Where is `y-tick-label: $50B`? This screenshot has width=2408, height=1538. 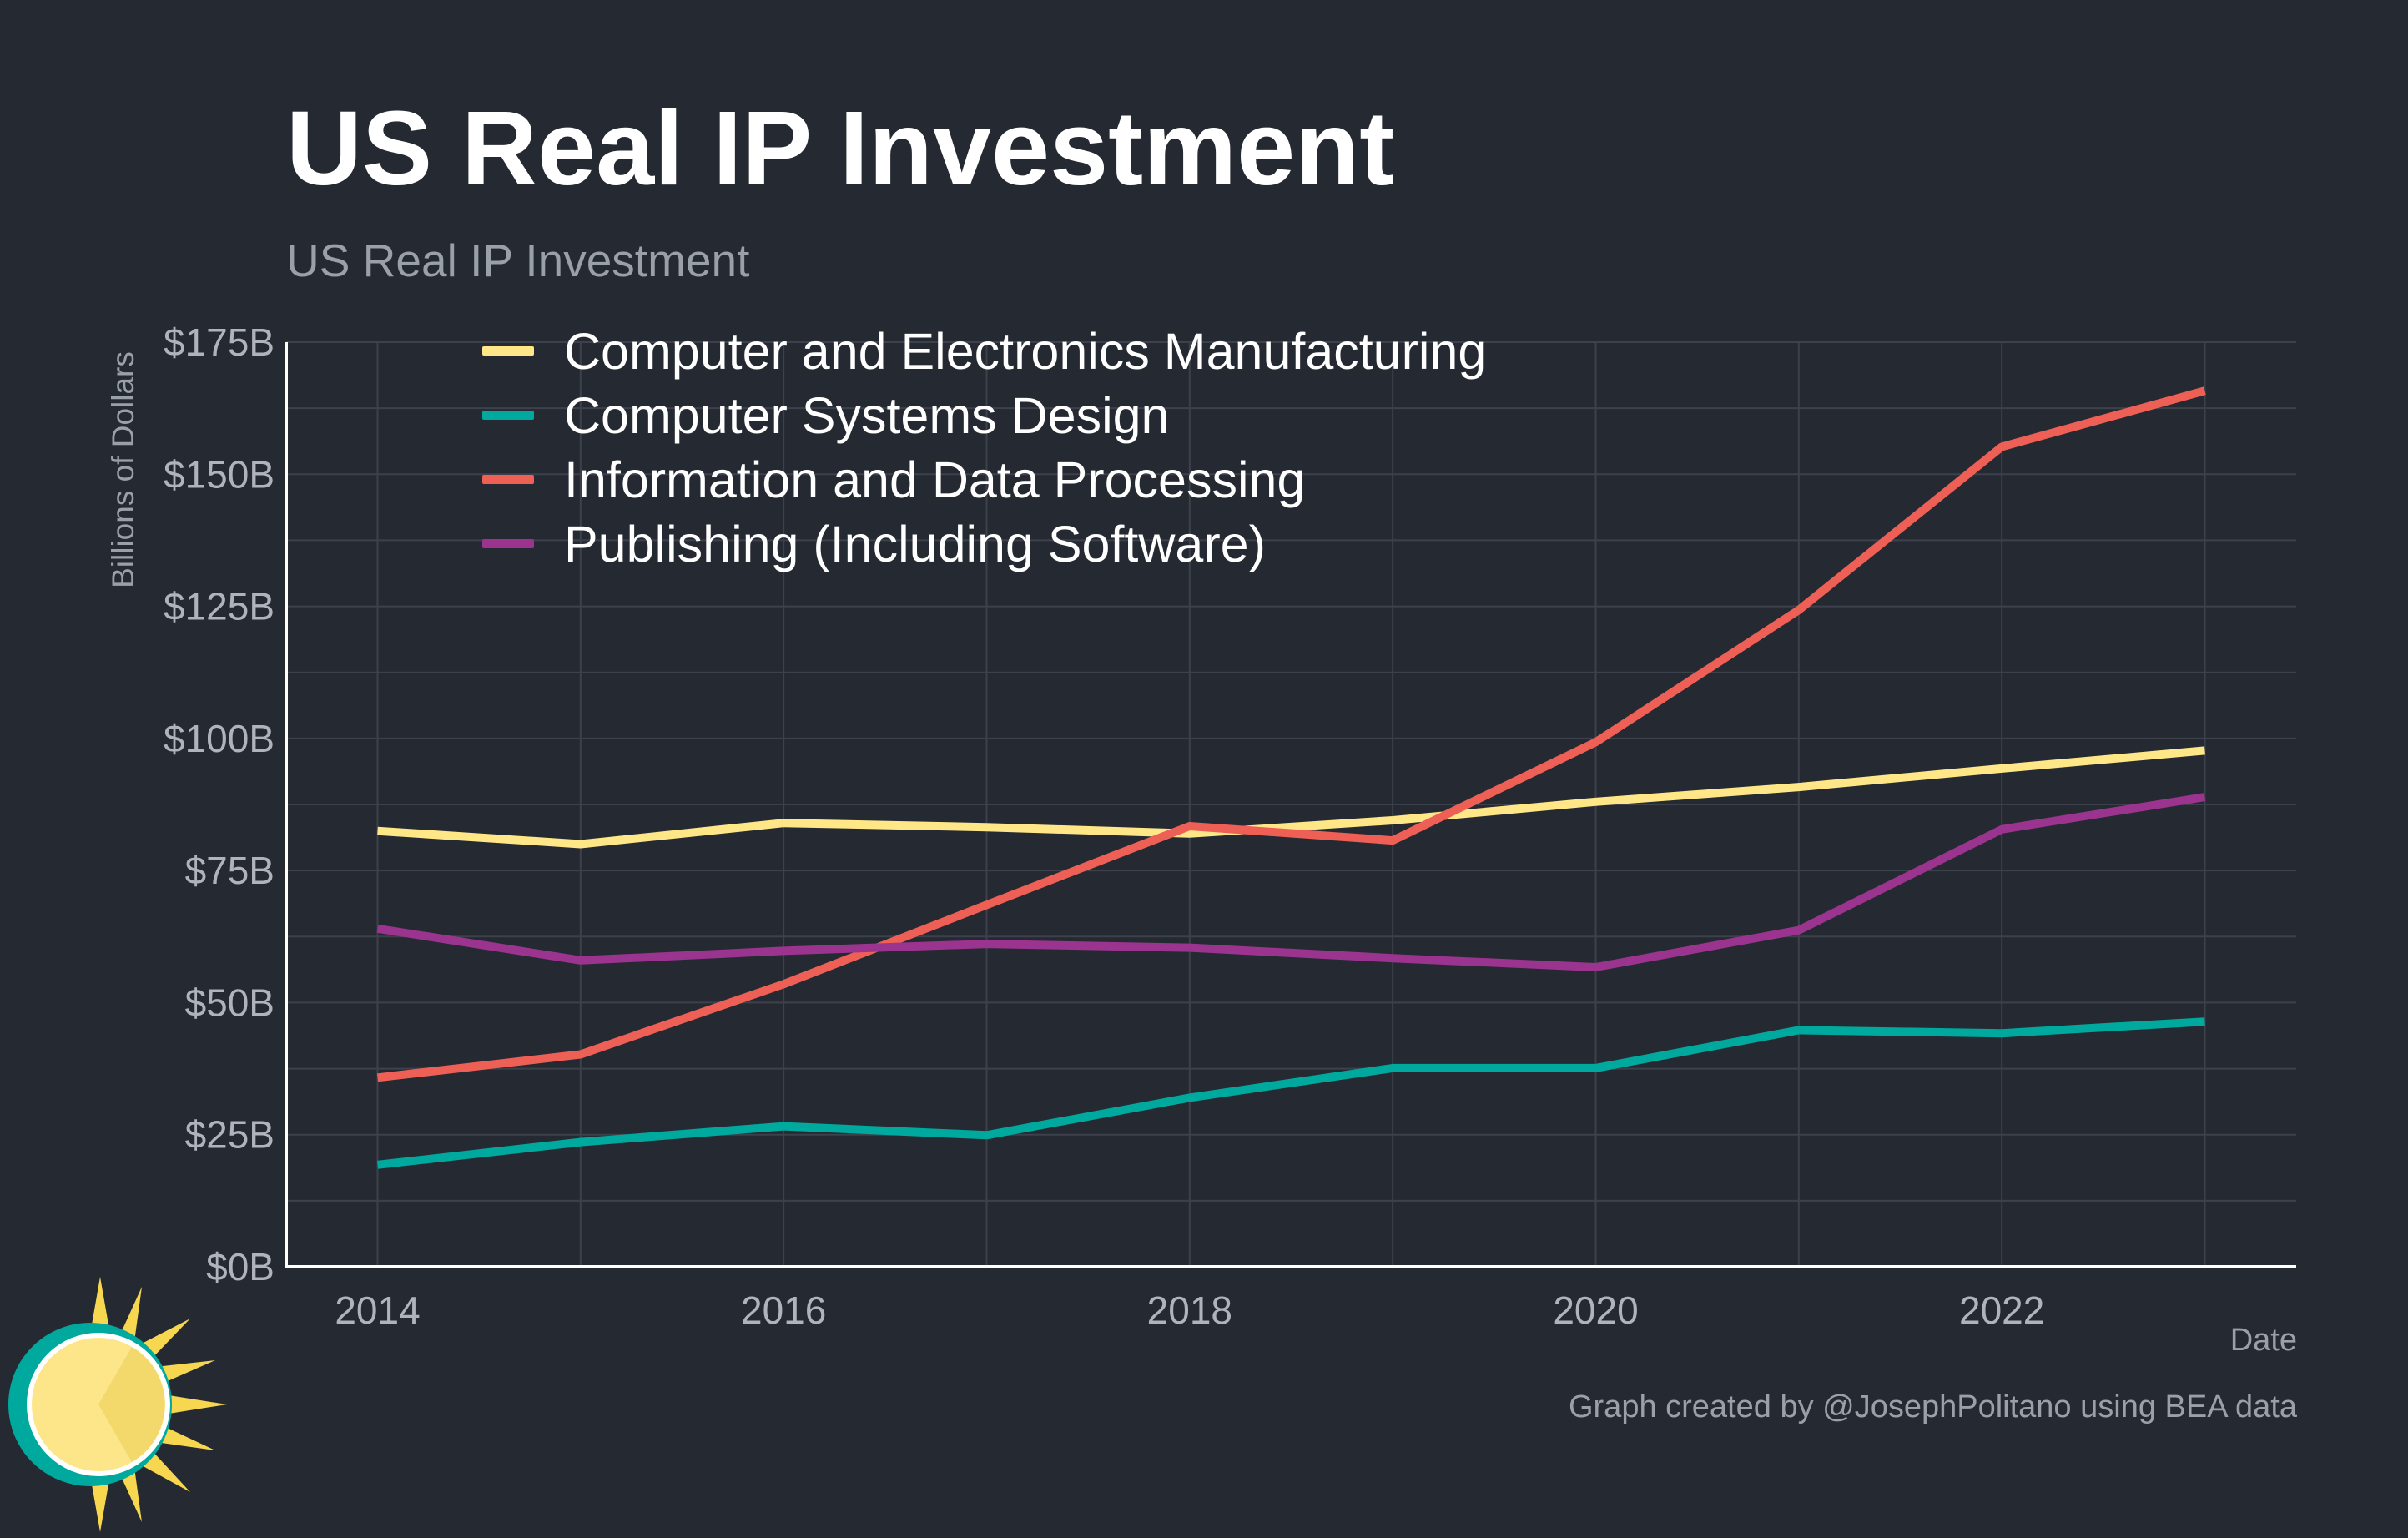 y-tick-label: $50B is located at coordinates (230, 1002).